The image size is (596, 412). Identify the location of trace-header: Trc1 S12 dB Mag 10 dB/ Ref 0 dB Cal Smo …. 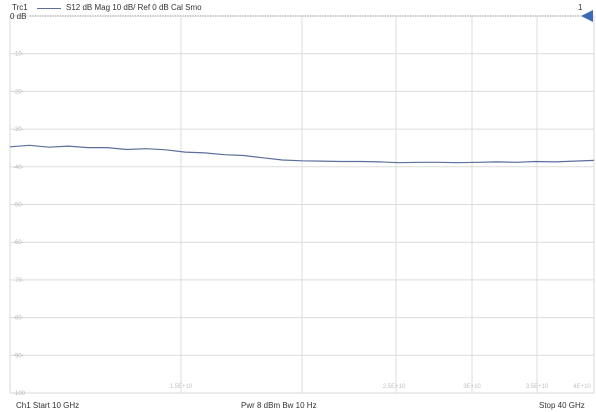
(298, 11).